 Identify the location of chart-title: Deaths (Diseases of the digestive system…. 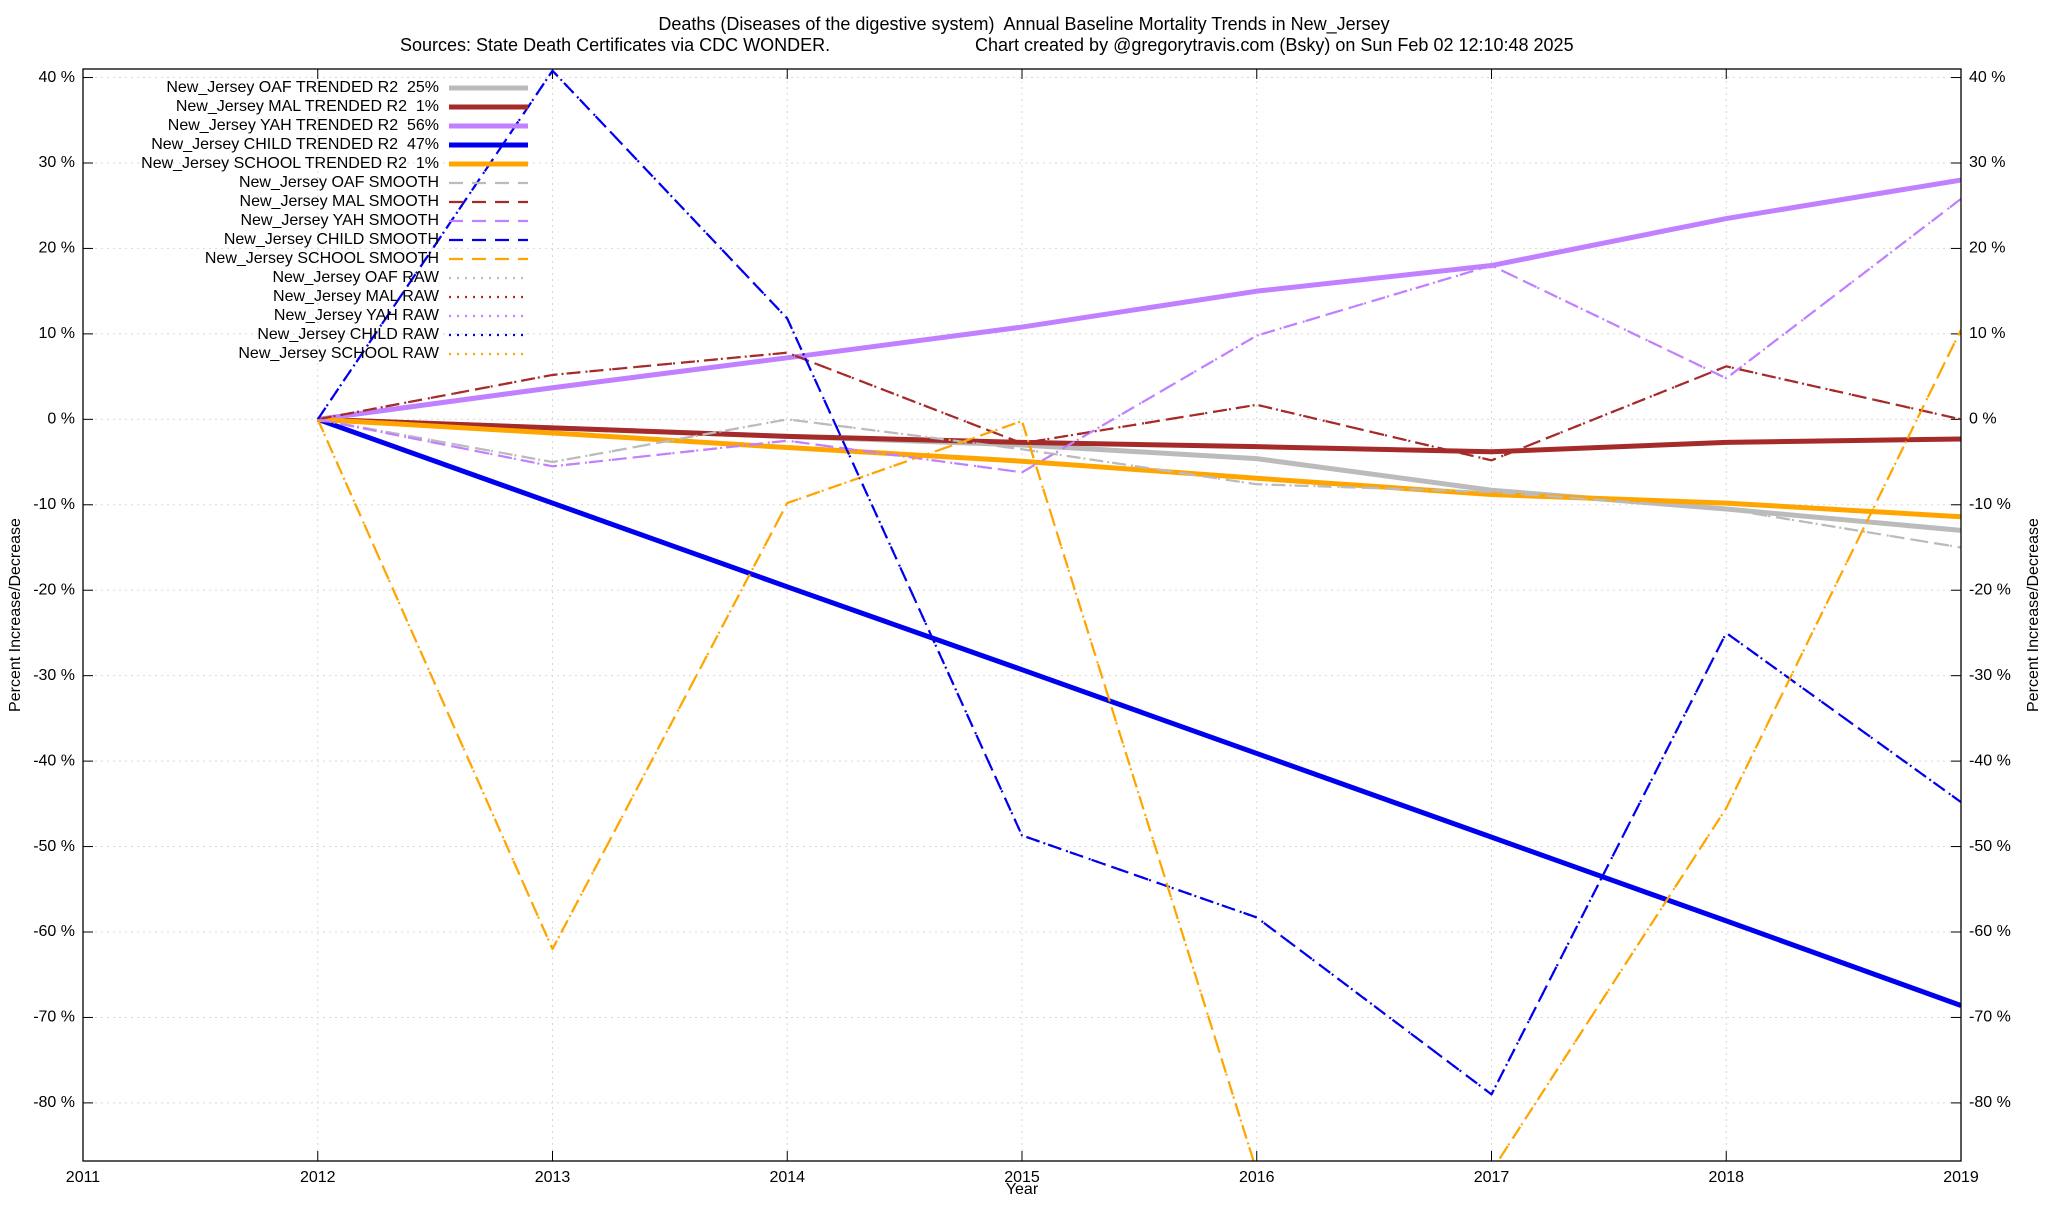
(1023, 24).